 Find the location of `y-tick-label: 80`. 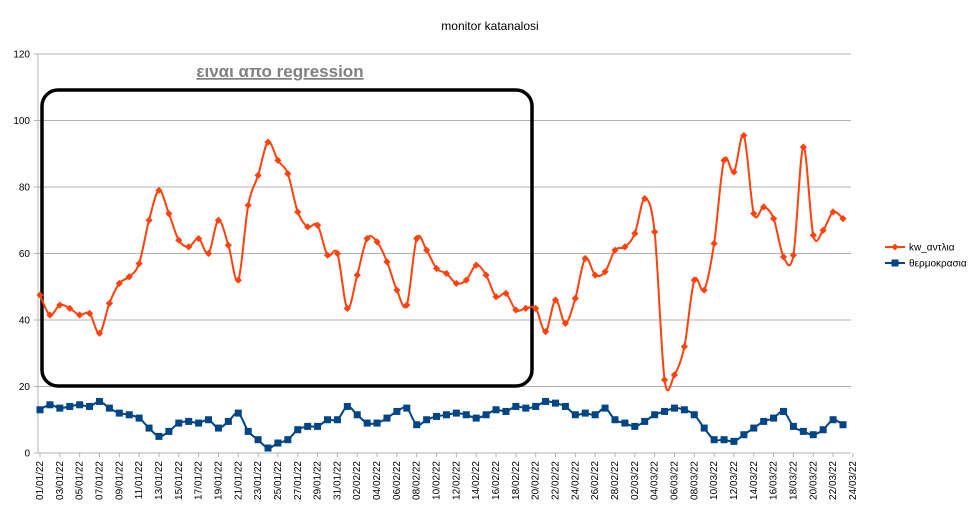

y-tick-label: 80 is located at coordinates (25, 188).